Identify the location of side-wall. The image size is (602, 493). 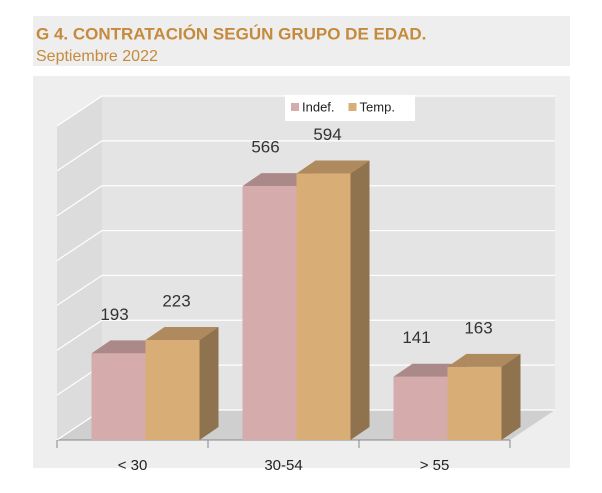
(79, 268).